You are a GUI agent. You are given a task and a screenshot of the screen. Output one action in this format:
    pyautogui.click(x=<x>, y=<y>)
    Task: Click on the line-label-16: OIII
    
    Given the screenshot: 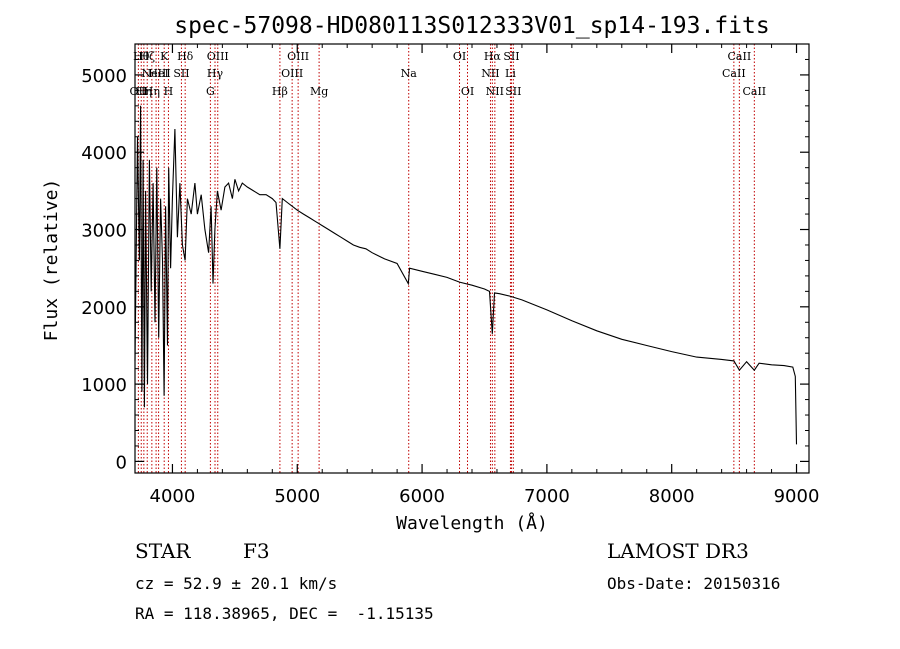 What is the action you would take?
    pyautogui.click(x=298, y=56)
    